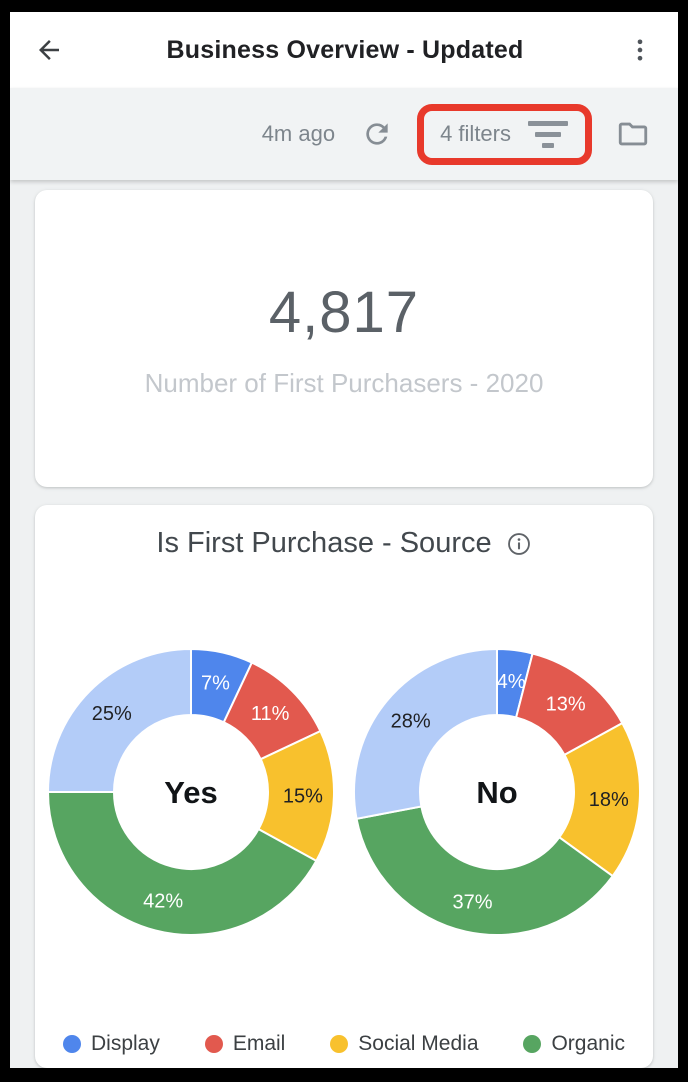 The height and width of the screenshot is (1082, 688). I want to click on slice-percentage-label: 7%, so click(215, 684).